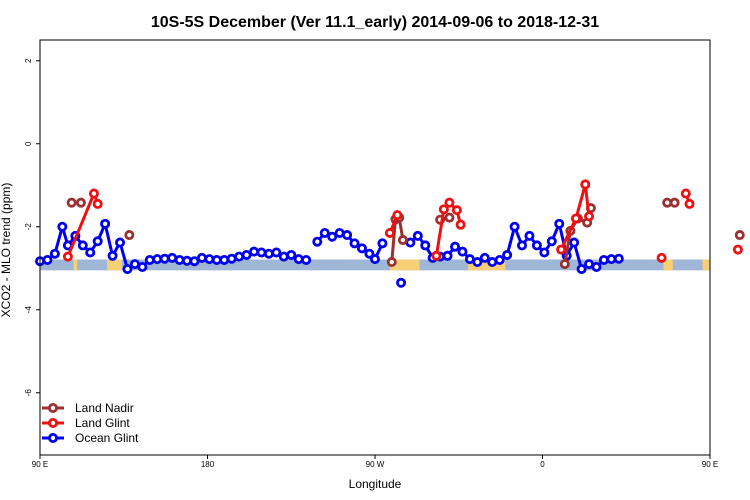  Describe the element at coordinates (28, 310) in the screenshot. I see `y-tick-label: -4` at that location.